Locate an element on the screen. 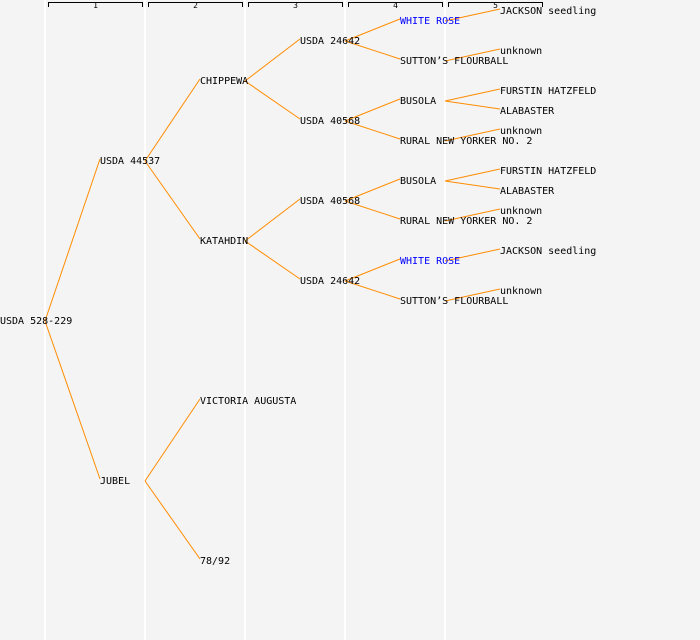 This screenshot has width=700, height=640. generation-number: 3 is located at coordinates (295, 5).